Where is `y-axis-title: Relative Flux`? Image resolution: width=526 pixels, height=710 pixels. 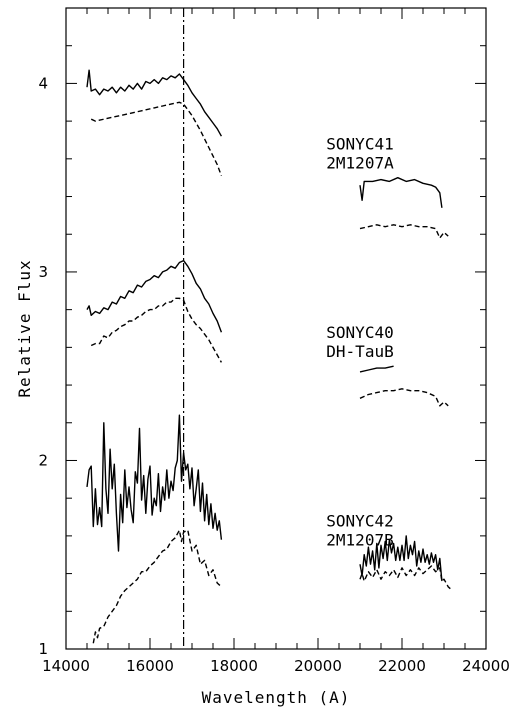 y-axis-title: Relative Flux is located at coordinates (24, 328).